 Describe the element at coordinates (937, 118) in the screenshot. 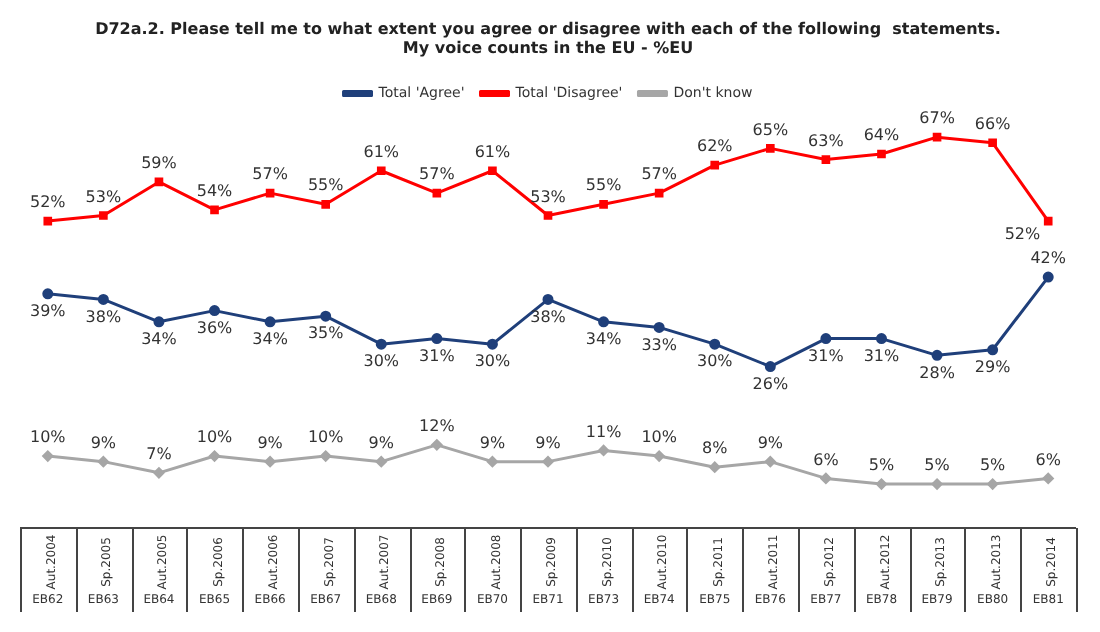

I see `data-label: 67%` at that location.